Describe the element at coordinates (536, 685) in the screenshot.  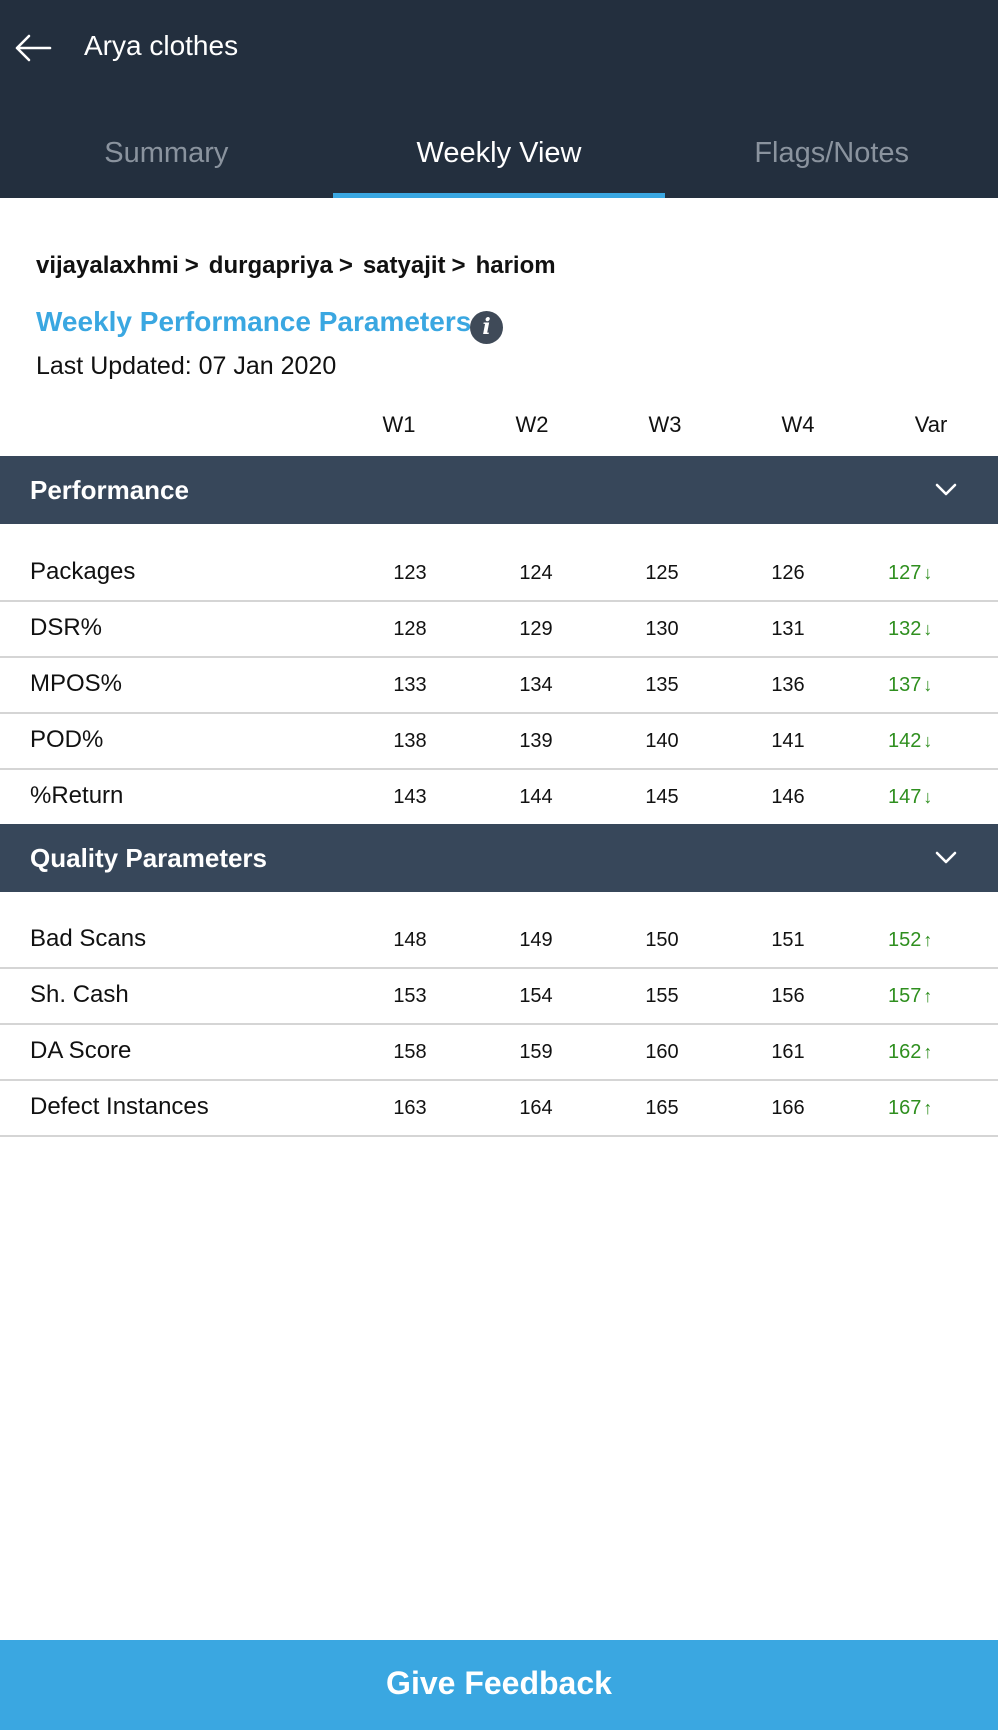
I see `table-cell-w2: 134` at that location.